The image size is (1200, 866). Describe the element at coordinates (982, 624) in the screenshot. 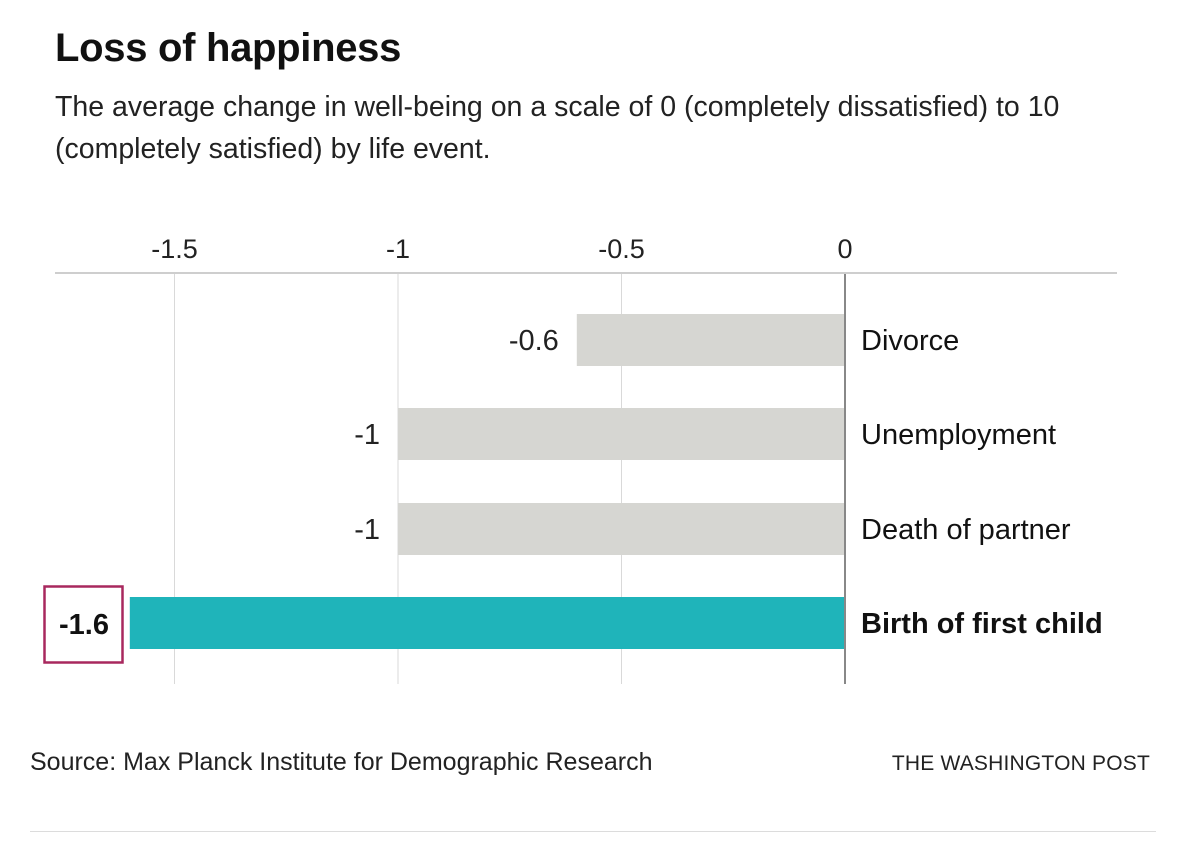

I see `category-label-3: Birth of first child` at that location.